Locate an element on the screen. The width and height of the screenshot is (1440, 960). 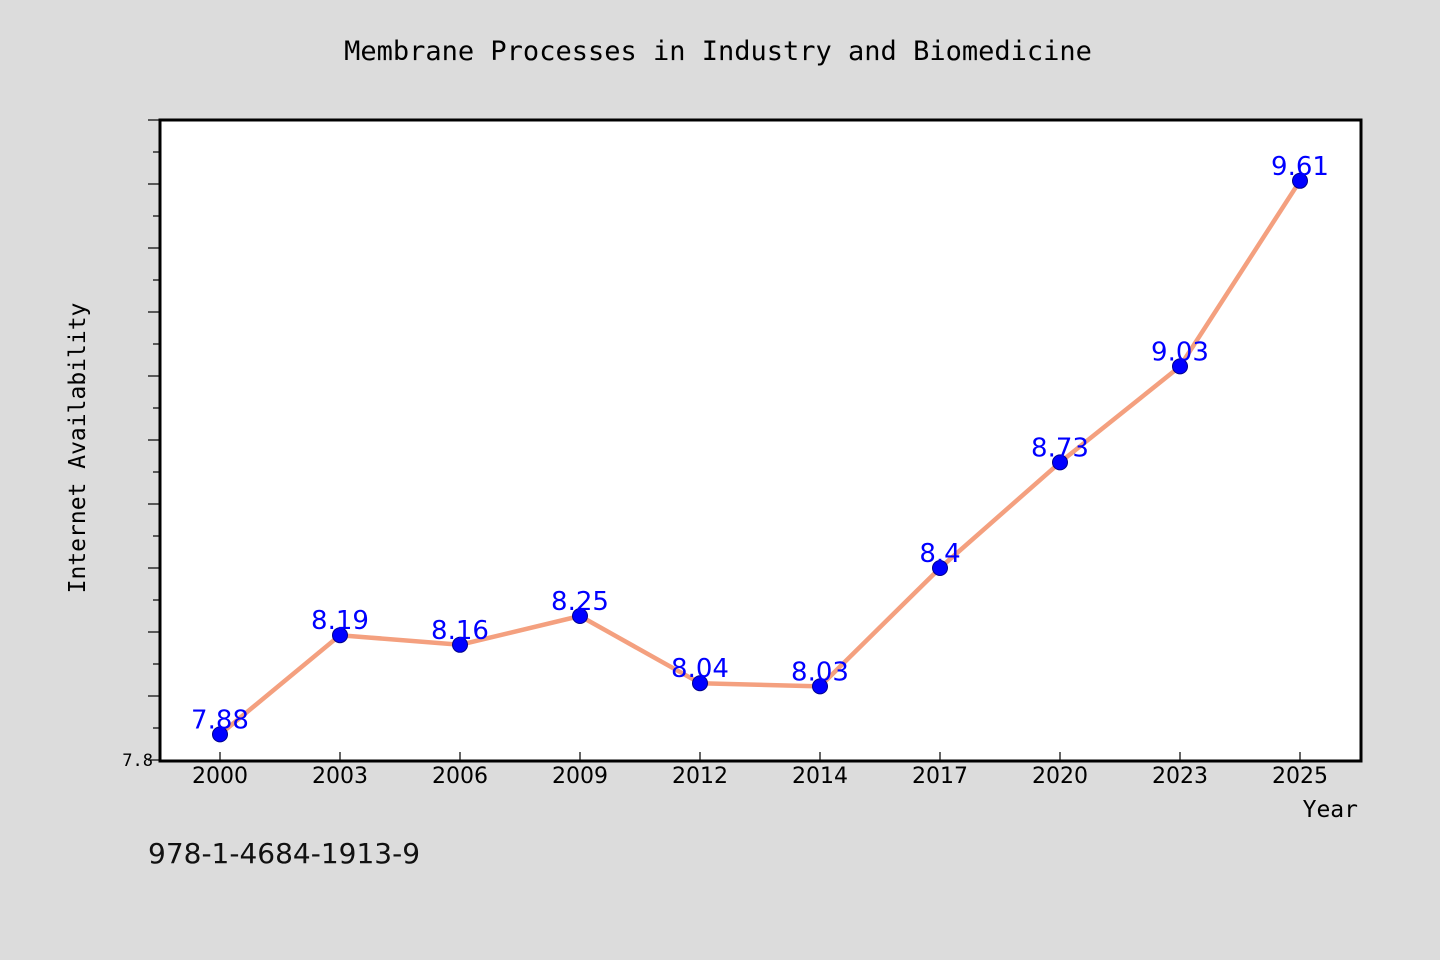
y-axis-label: Internet Availability is located at coordinates (78, 448).